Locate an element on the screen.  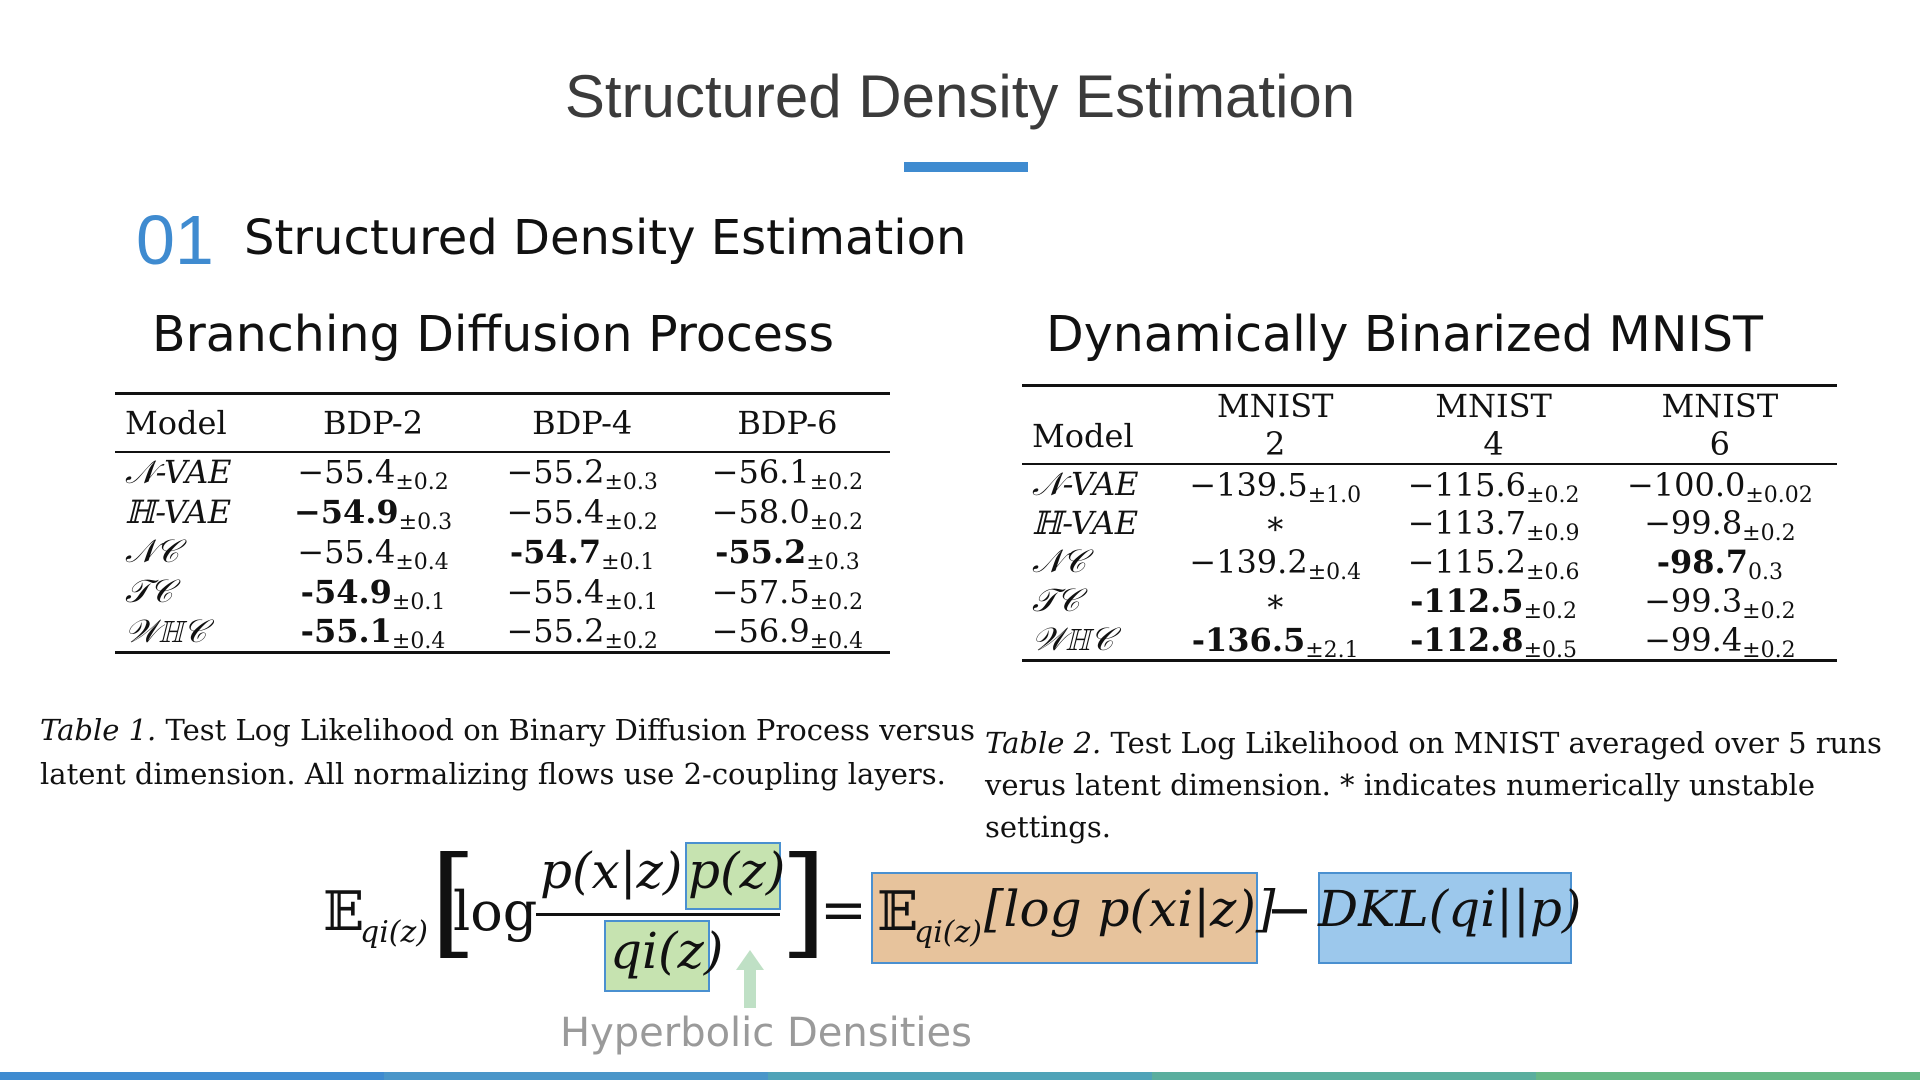
cell-value: −139.2 is located at coordinates (1248, 561).